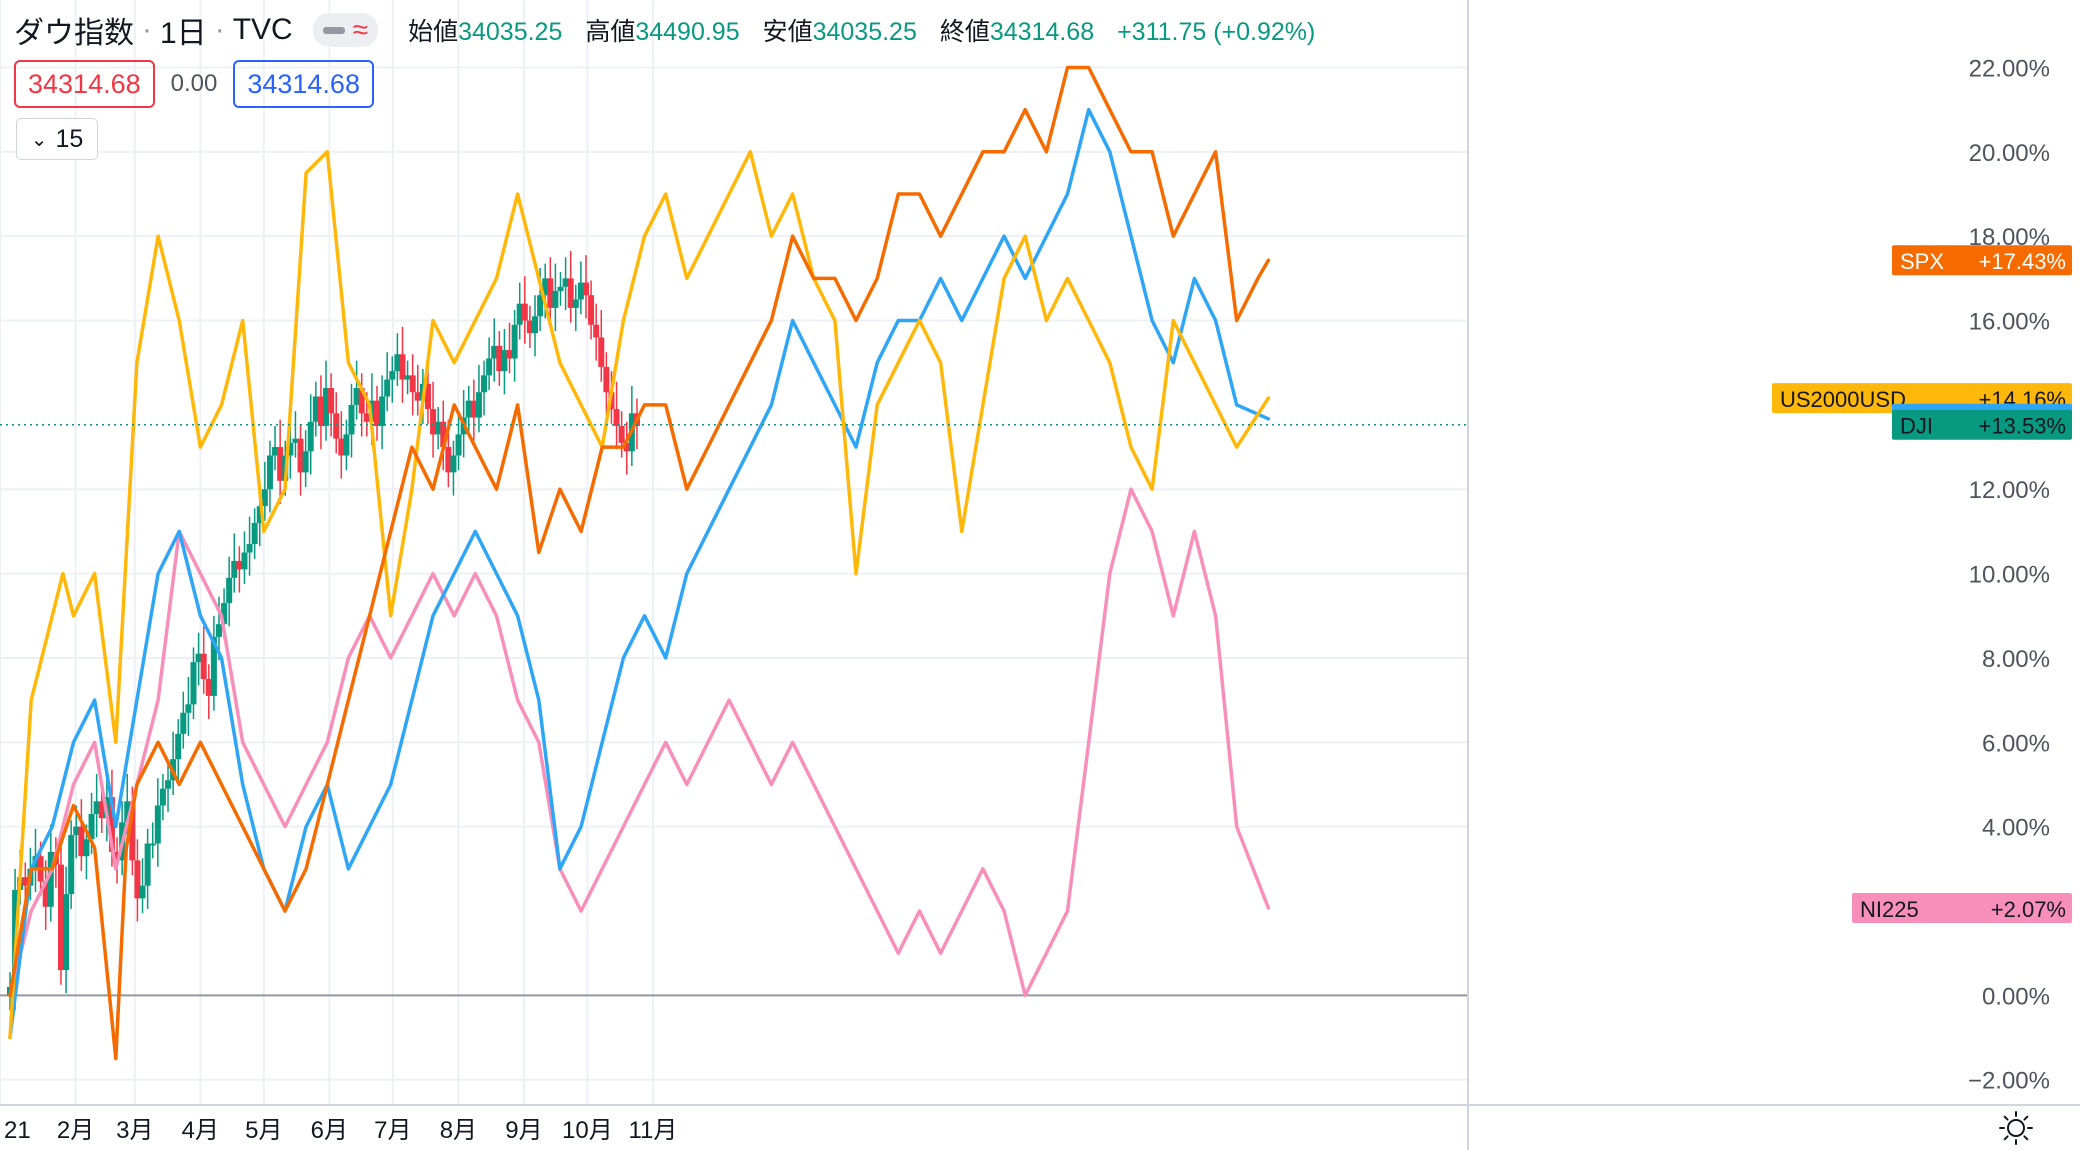 The width and height of the screenshot is (2080, 1150). What do you see at coordinates (329, 1130) in the screenshot?
I see `x-tick-label: 6月` at bounding box center [329, 1130].